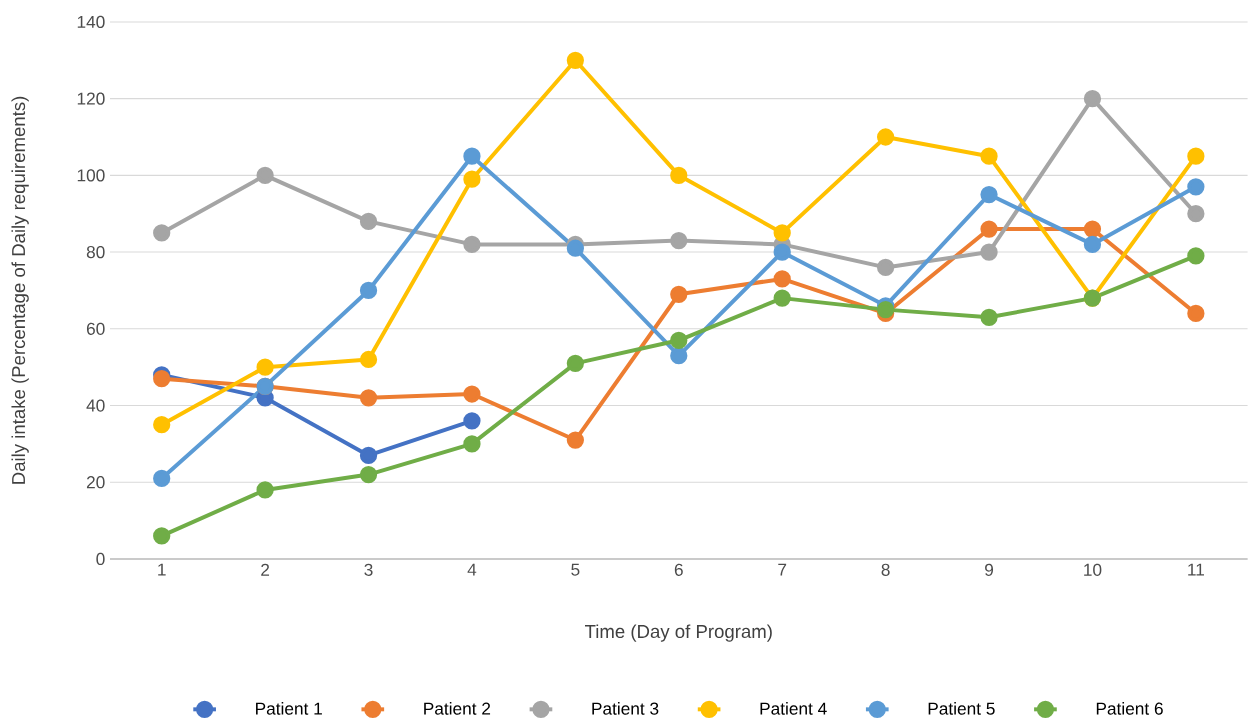  Describe the element at coordinates (289, 708) in the screenshot. I see `legend-label: Patient 1` at that location.